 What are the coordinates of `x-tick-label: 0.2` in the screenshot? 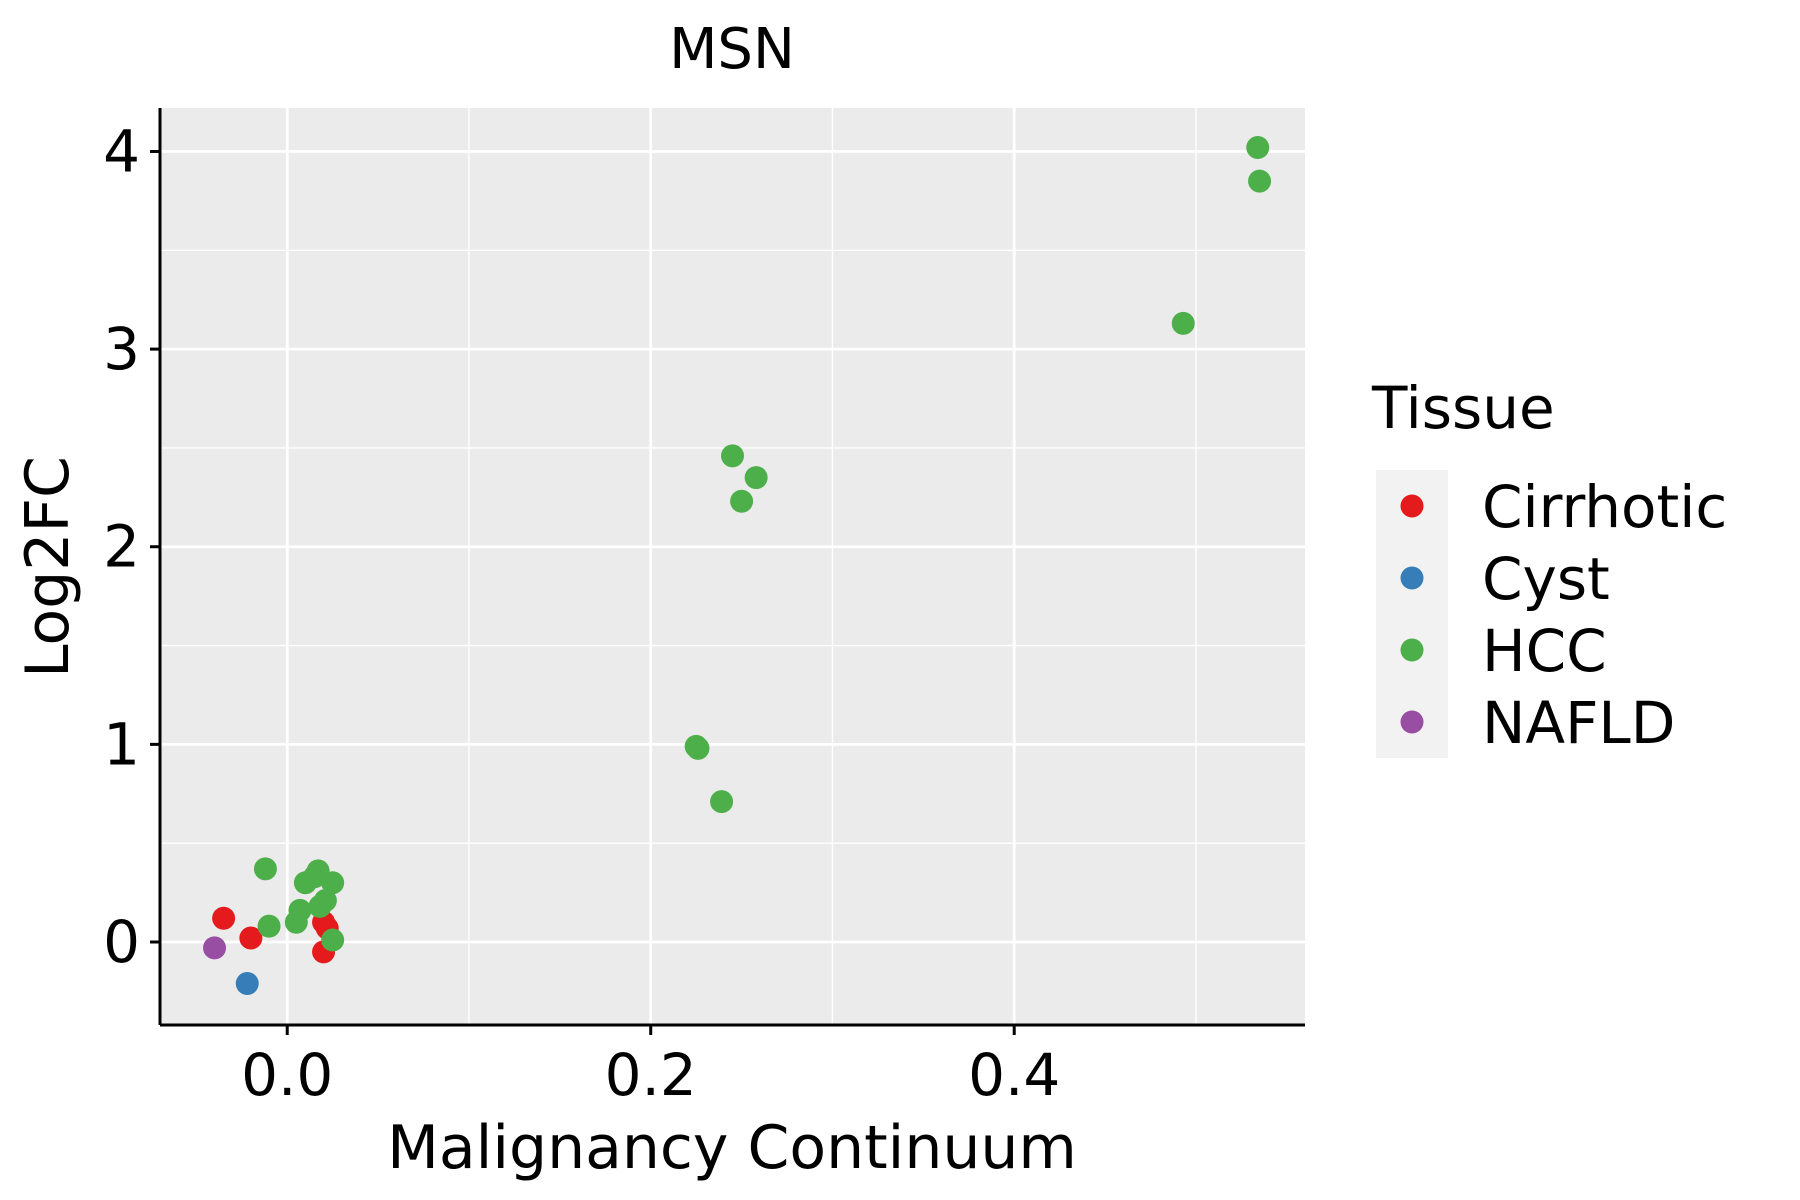 It's located at (651, 1075).